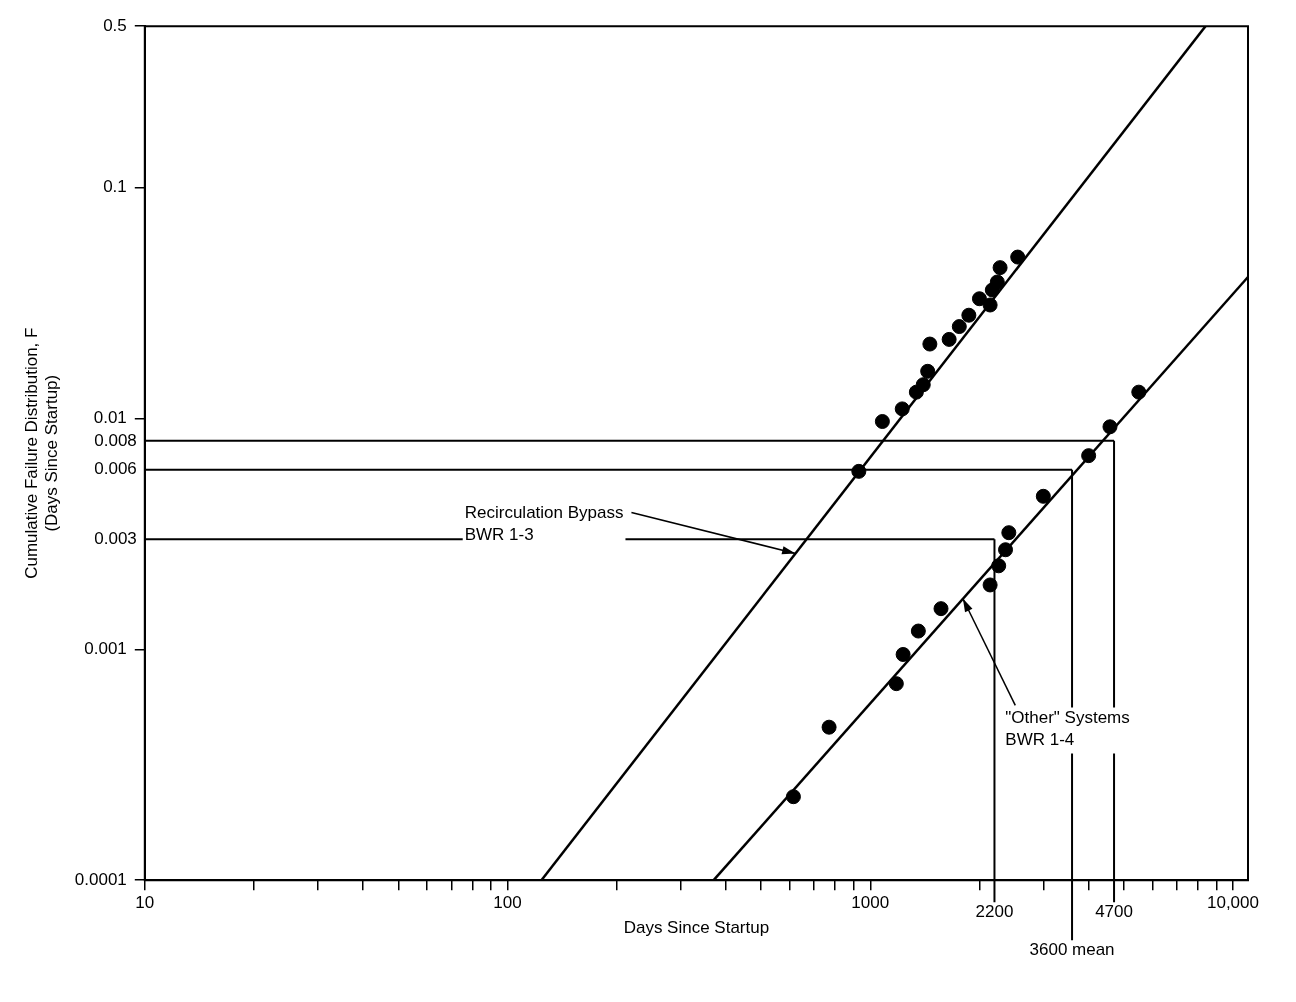  I want to click on y-tick-label: 0.001, so click(105, 649).